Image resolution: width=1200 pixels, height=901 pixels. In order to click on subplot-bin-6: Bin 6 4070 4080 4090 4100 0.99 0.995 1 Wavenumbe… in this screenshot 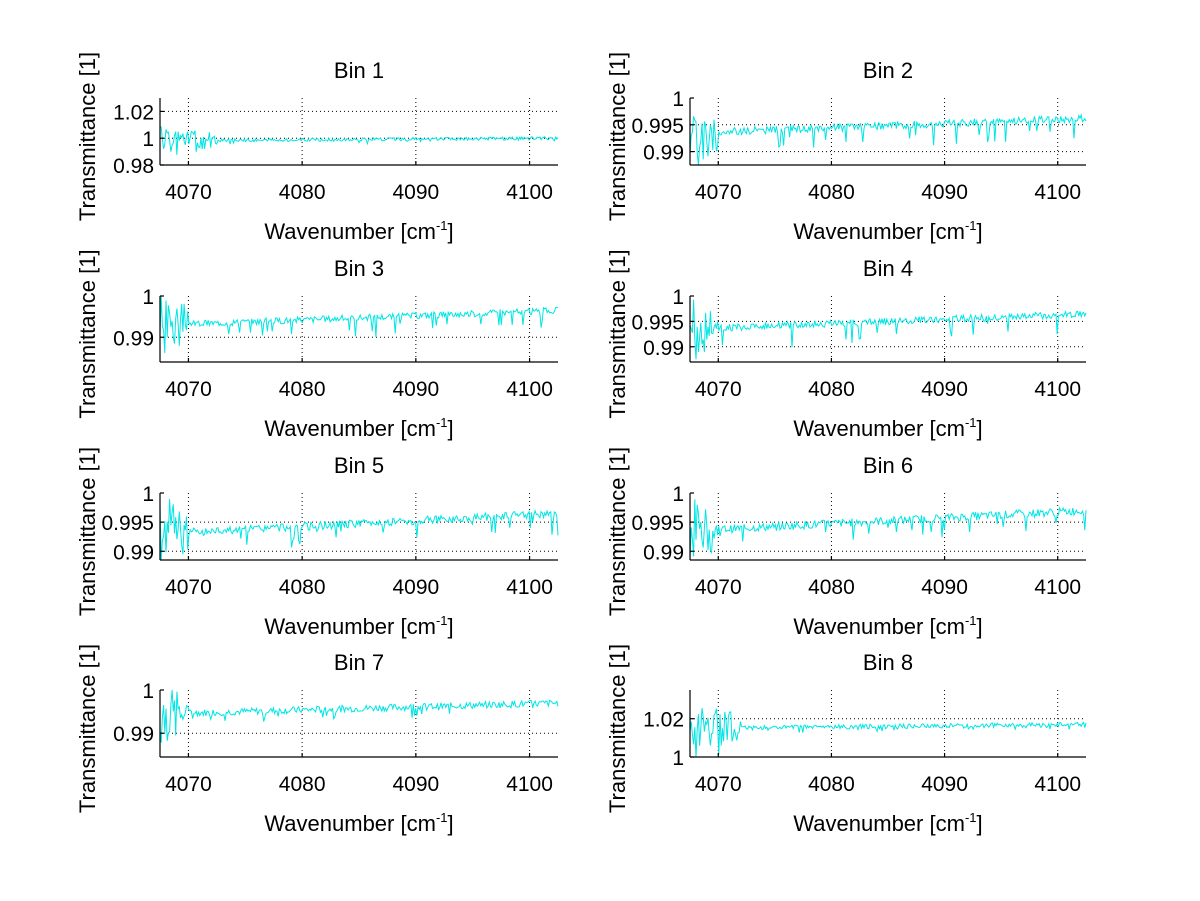, I will do `click(846, 543)`.